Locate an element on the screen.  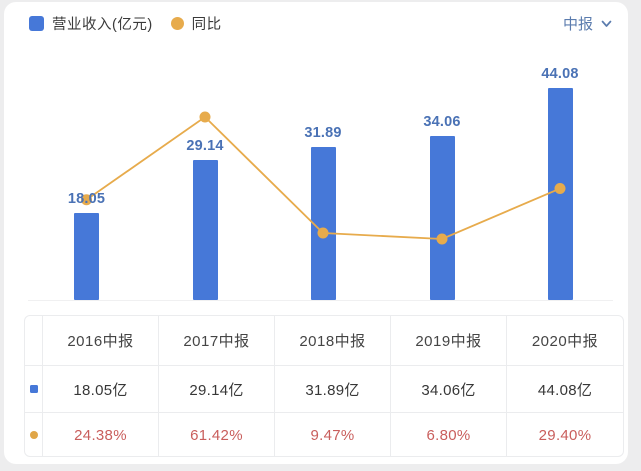
yoy-cell: 29.40% is located at coordinates (565, 435).